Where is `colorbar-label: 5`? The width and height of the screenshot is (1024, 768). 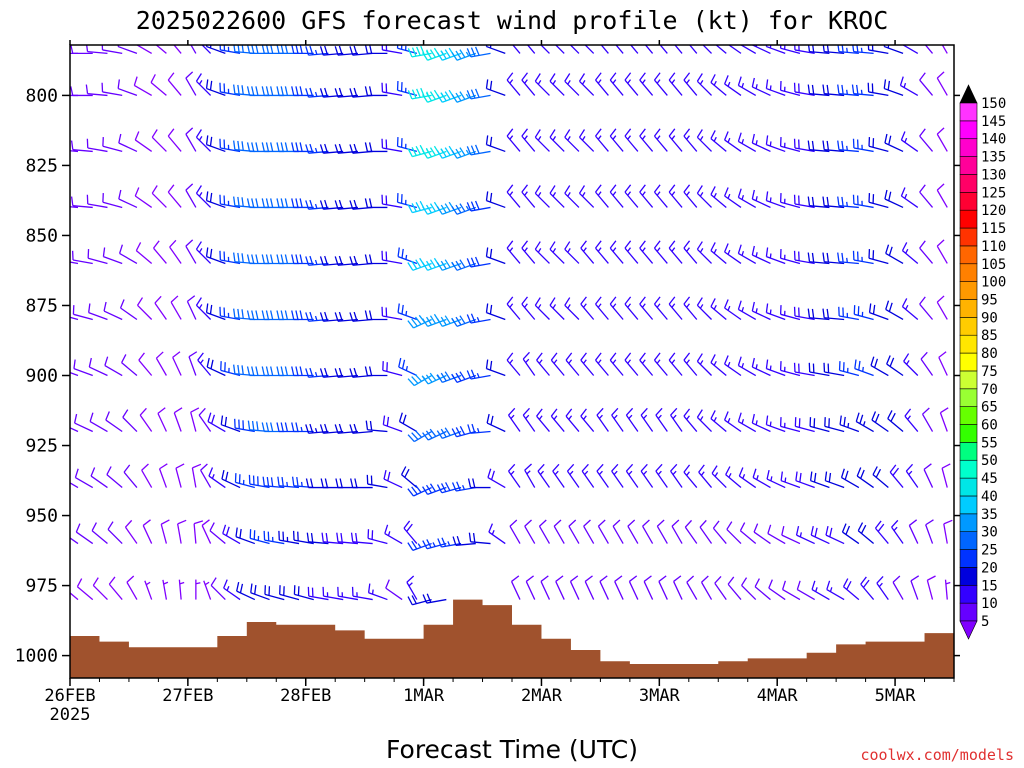
colorbar-label: 5 is located at coordinates (985, 622).